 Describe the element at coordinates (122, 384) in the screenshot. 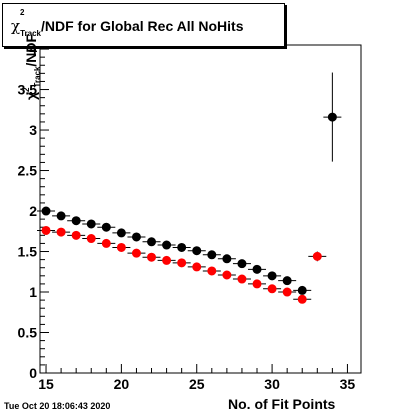

I see `x-tick-label: 20` at that location.